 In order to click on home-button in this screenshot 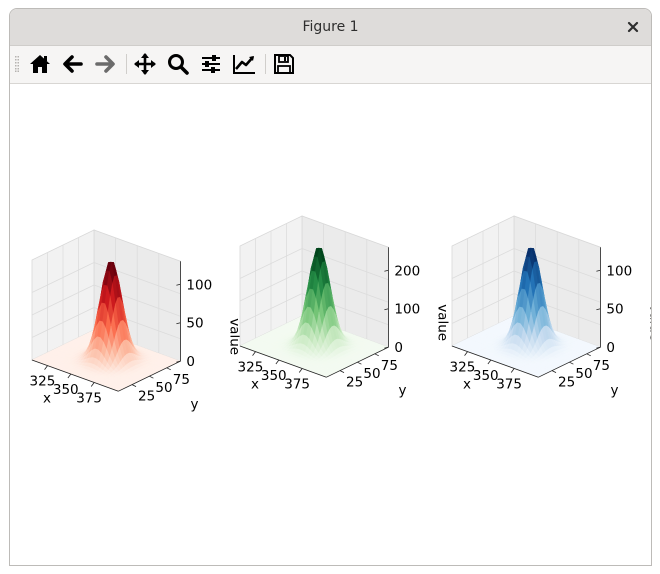, I will do `click(40, 64)`.